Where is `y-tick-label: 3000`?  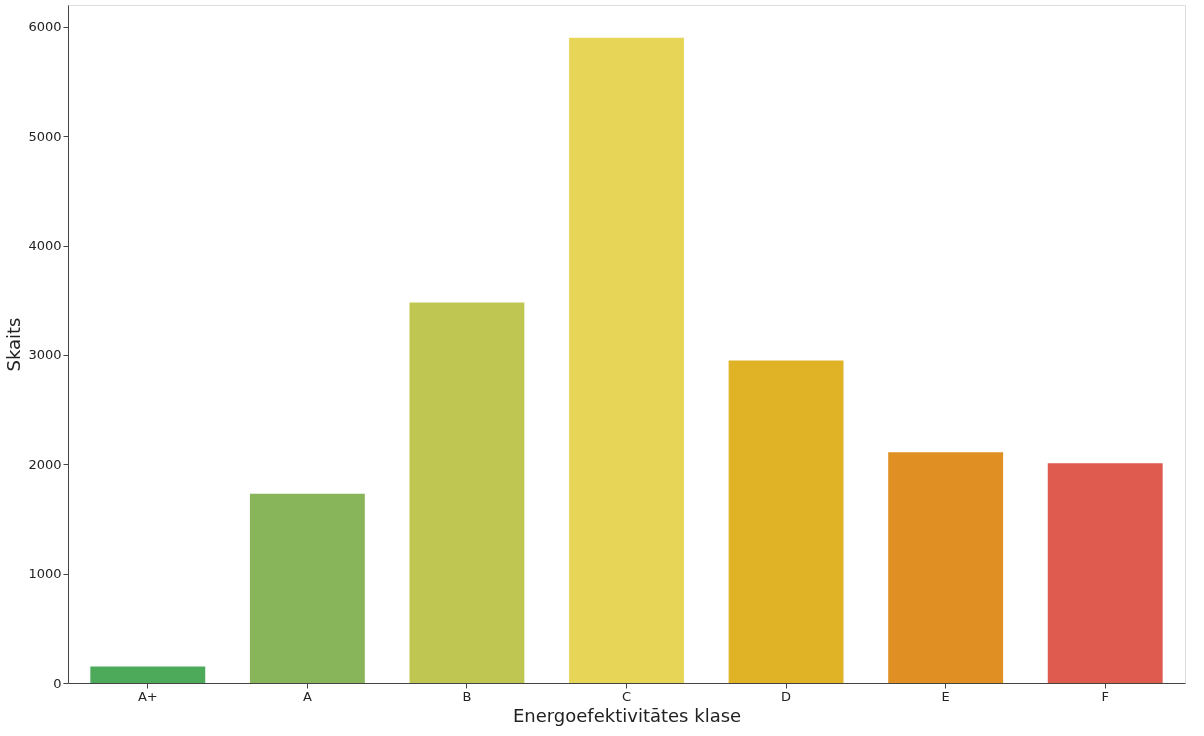 y-tick-label: 3000 is located at coordinates (45, 355).